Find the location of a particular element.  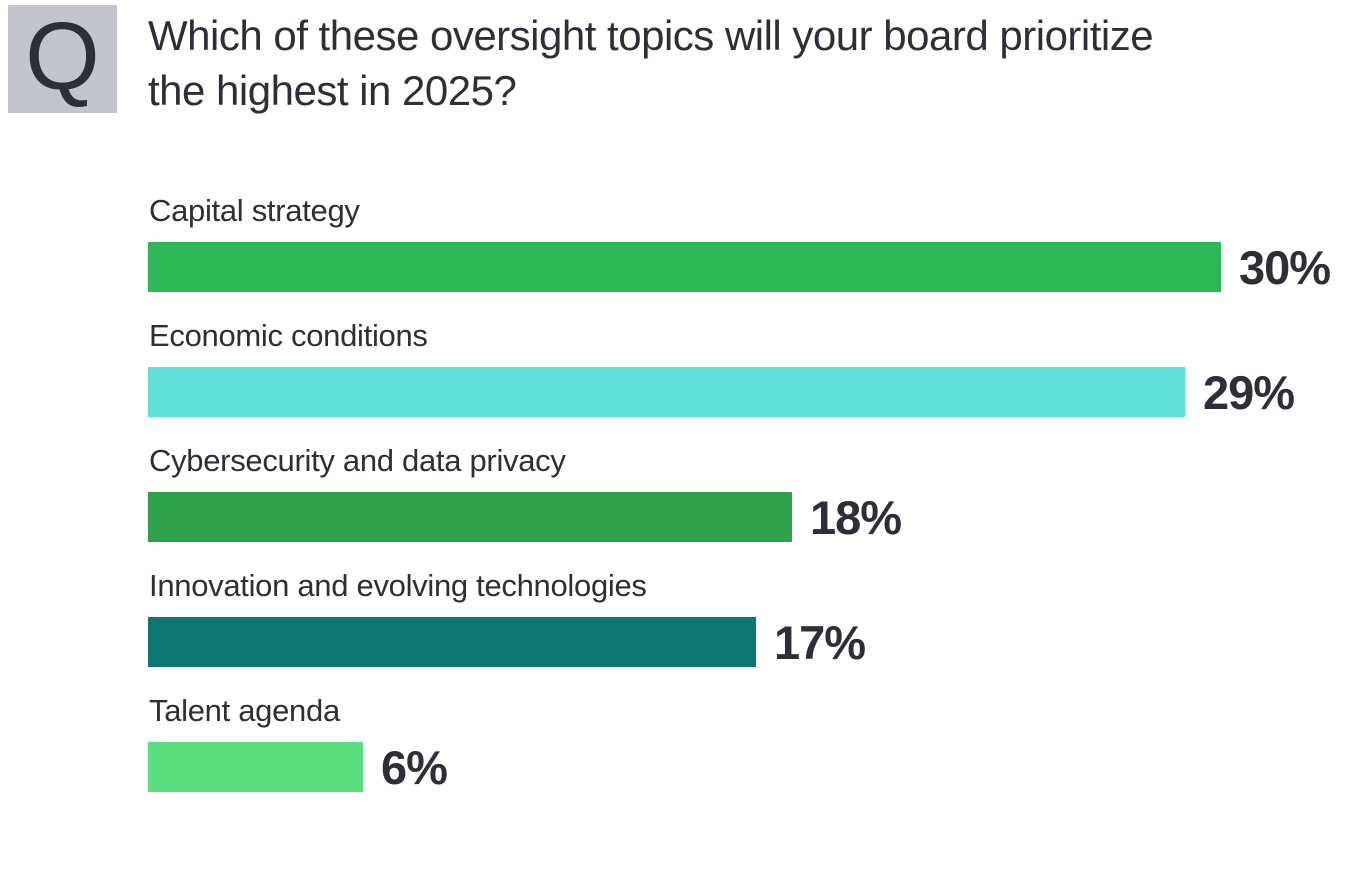

bar-category-label: Cybersecurity and data privacy is located at coordinates (357, 460).